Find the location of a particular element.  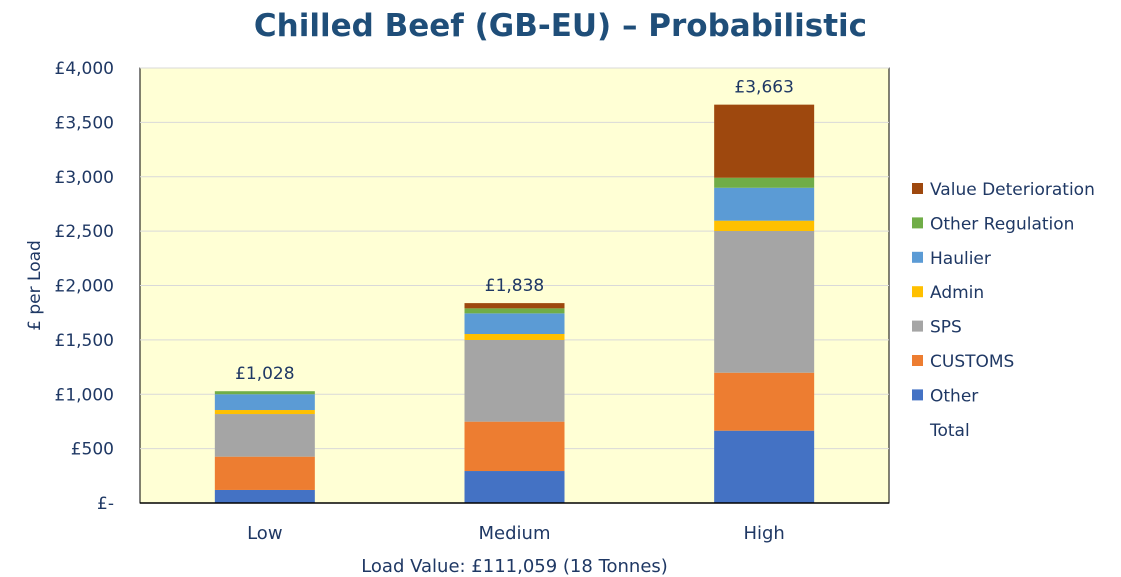

y-tick-label: £3,000 is located at coordinates (84, 178).